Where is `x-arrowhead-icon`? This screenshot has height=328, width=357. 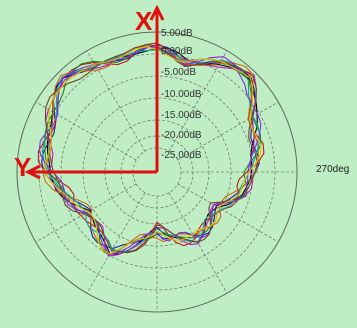 x-arrowhead-icon is located at coordinates (157, 12).